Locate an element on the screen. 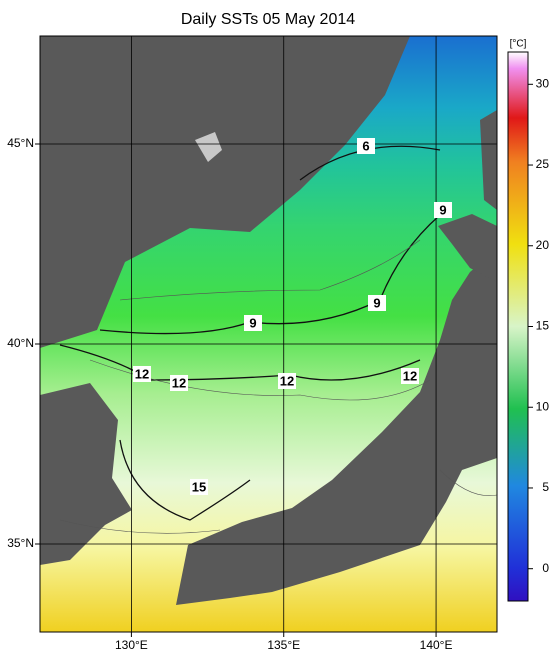 This screenshot has width=558, height=657. colorbar-tick-label: 15 is located at coordinates (543, 326).